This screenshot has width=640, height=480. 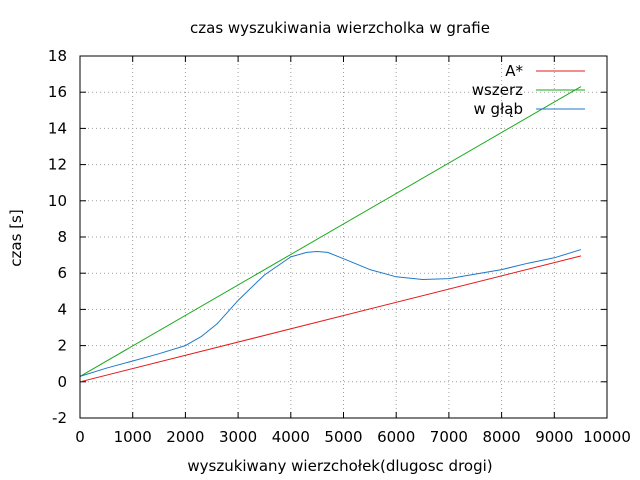 What do you see at coordinates (343, 437) in the screenshot?
I see `x-tick-label: 5000` at bounding box center [343, 437].